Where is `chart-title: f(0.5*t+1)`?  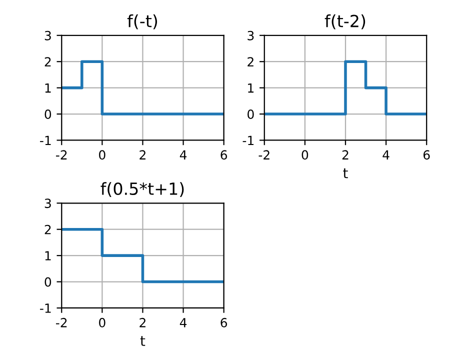
chart-title: f(0.5*t+1) is located at coordinates (142, 190).